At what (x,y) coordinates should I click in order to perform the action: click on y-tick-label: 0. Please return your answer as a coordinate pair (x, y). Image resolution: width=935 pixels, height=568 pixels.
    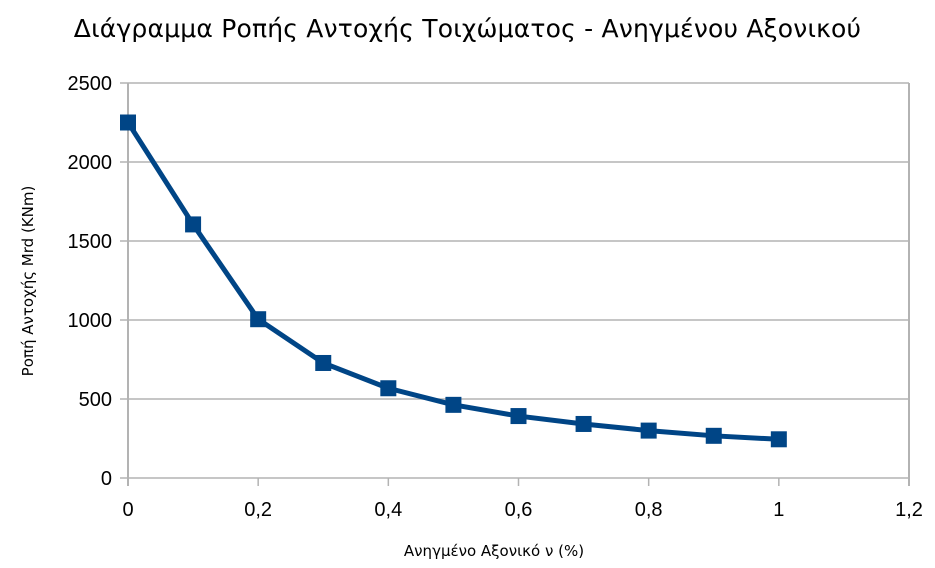
    Looking at the image, I should click on (106, 479).